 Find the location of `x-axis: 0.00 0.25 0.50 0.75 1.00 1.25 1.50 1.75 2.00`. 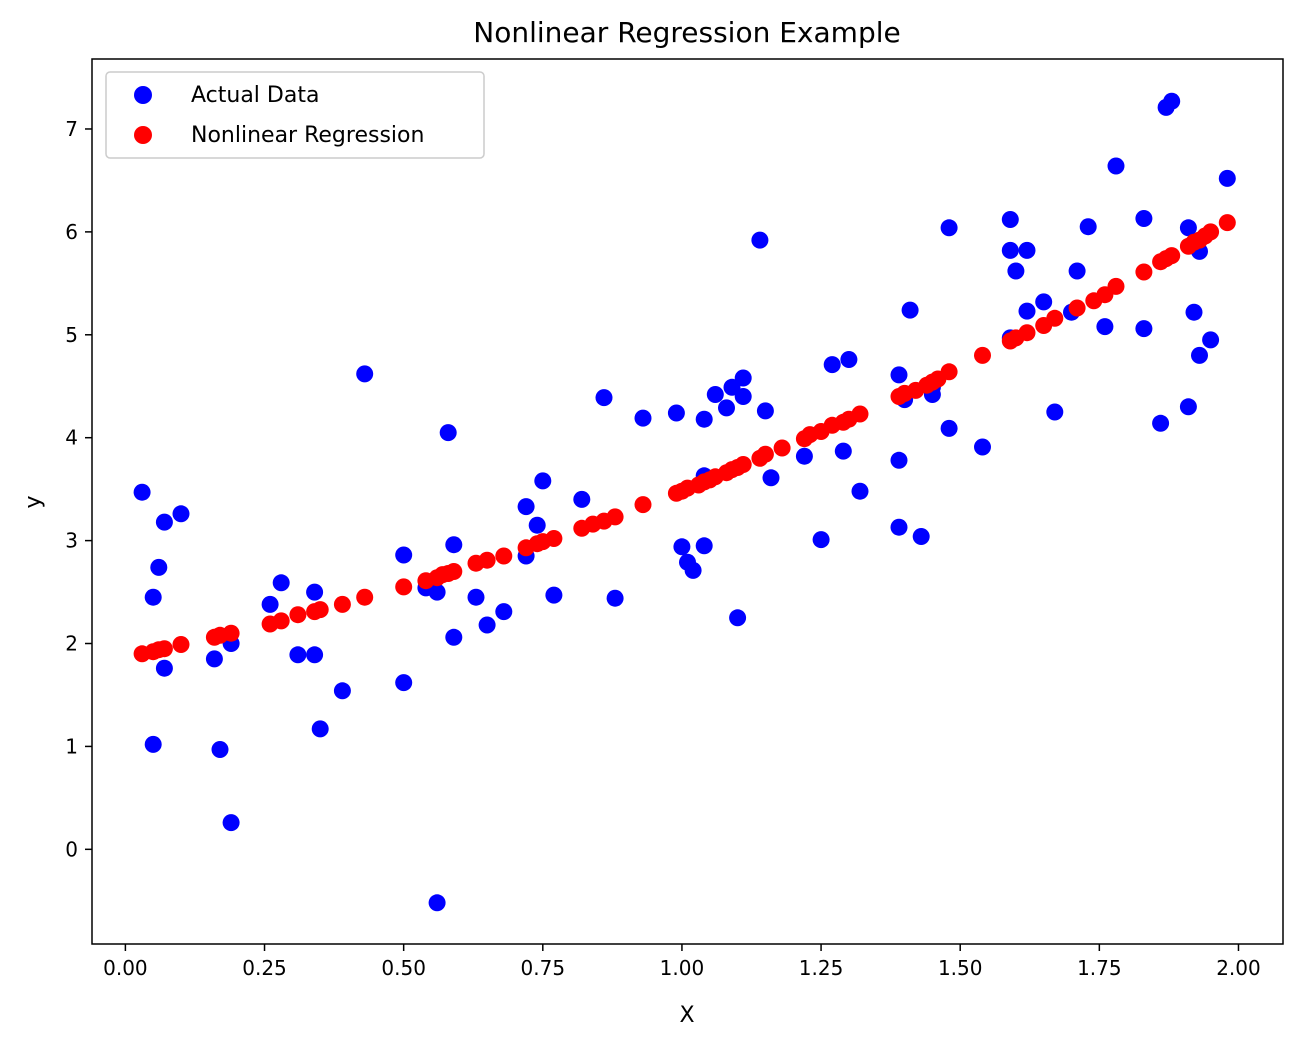

x-axis: 0.00 0.25 0.50 0.75 1.00 1.25 1.50 1.75 2.00 is located at coordinates (682, 962).